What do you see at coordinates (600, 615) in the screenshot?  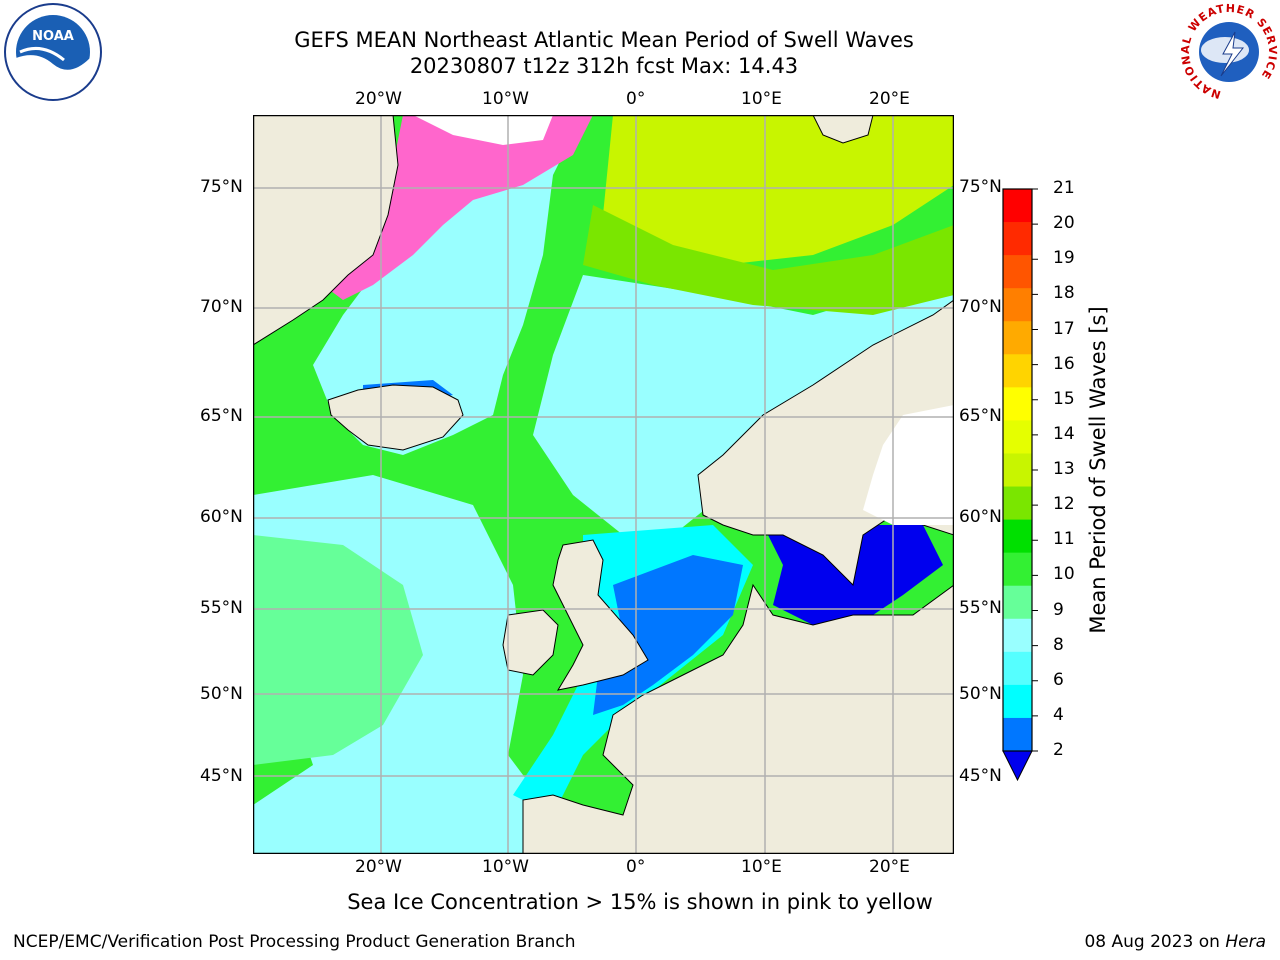 I see `land-great-britain` at bounding box center [600, 615].